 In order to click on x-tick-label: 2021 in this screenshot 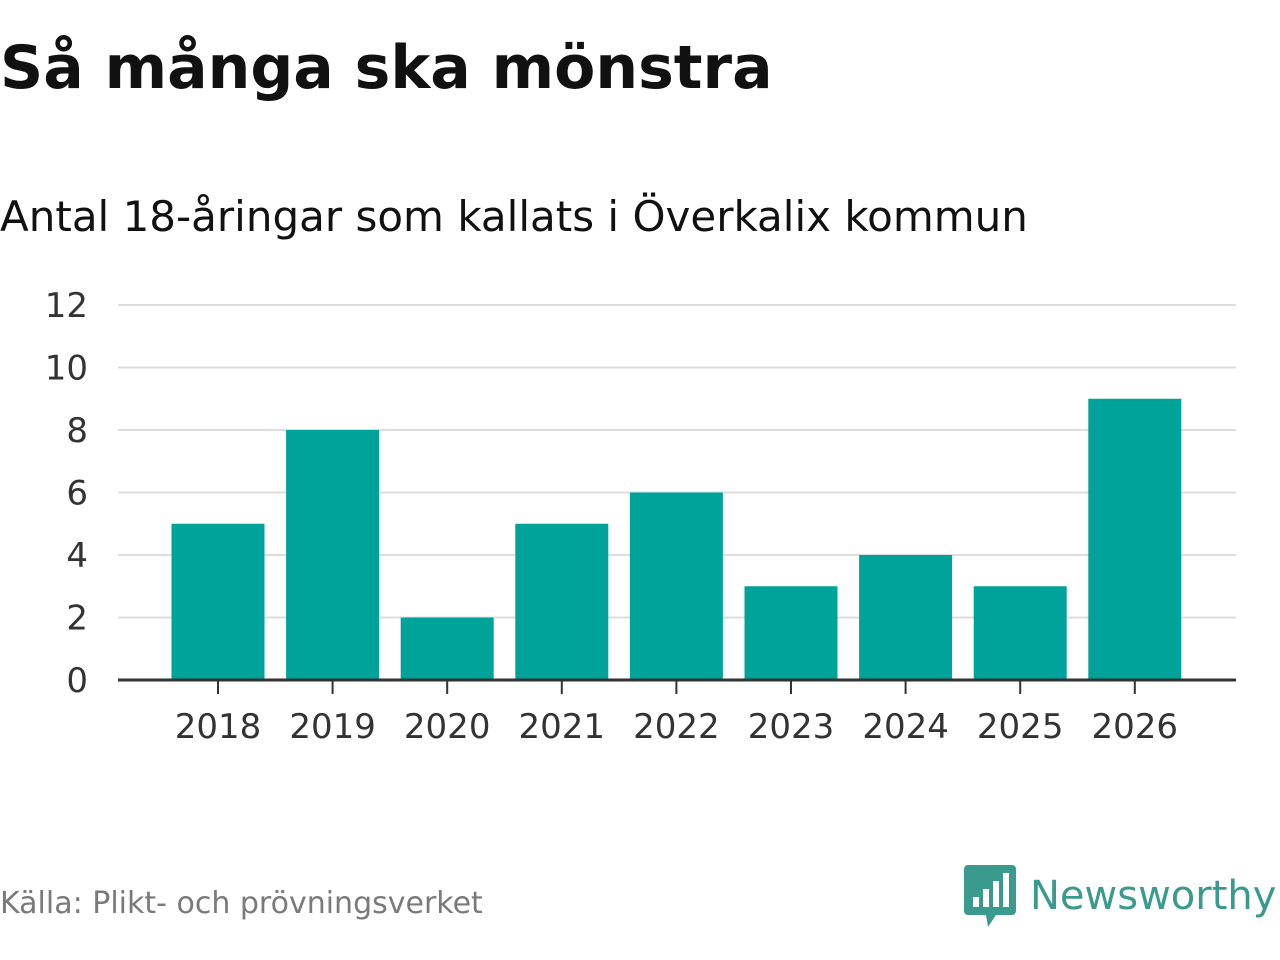, I will do `click(562, 727)`.